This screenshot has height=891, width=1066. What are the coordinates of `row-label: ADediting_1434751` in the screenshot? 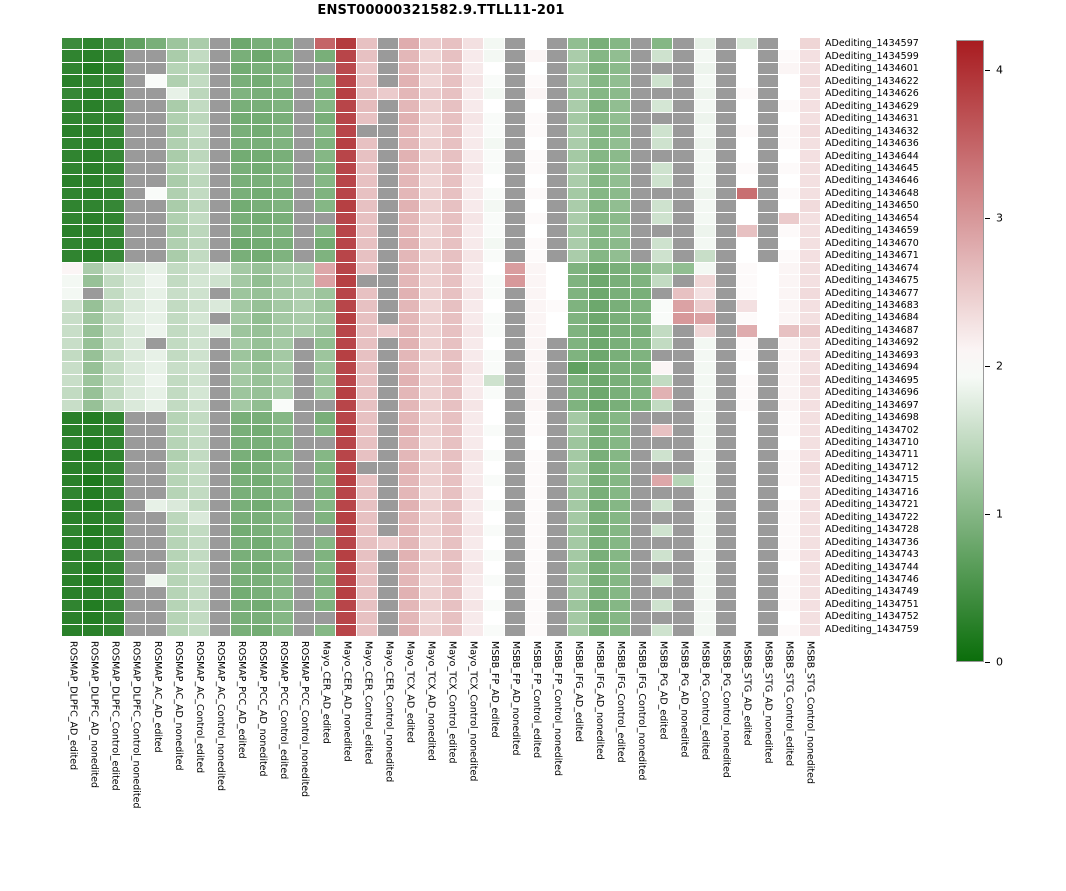 It's located at (872, 604).